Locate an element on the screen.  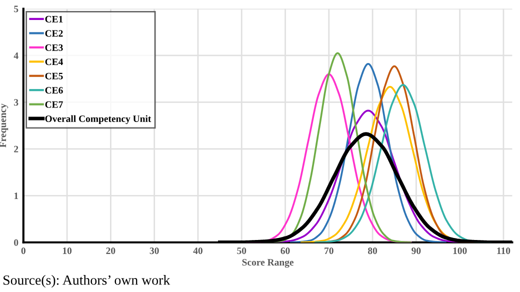
legend-label: CE1 is located at coordinates (54, 19).